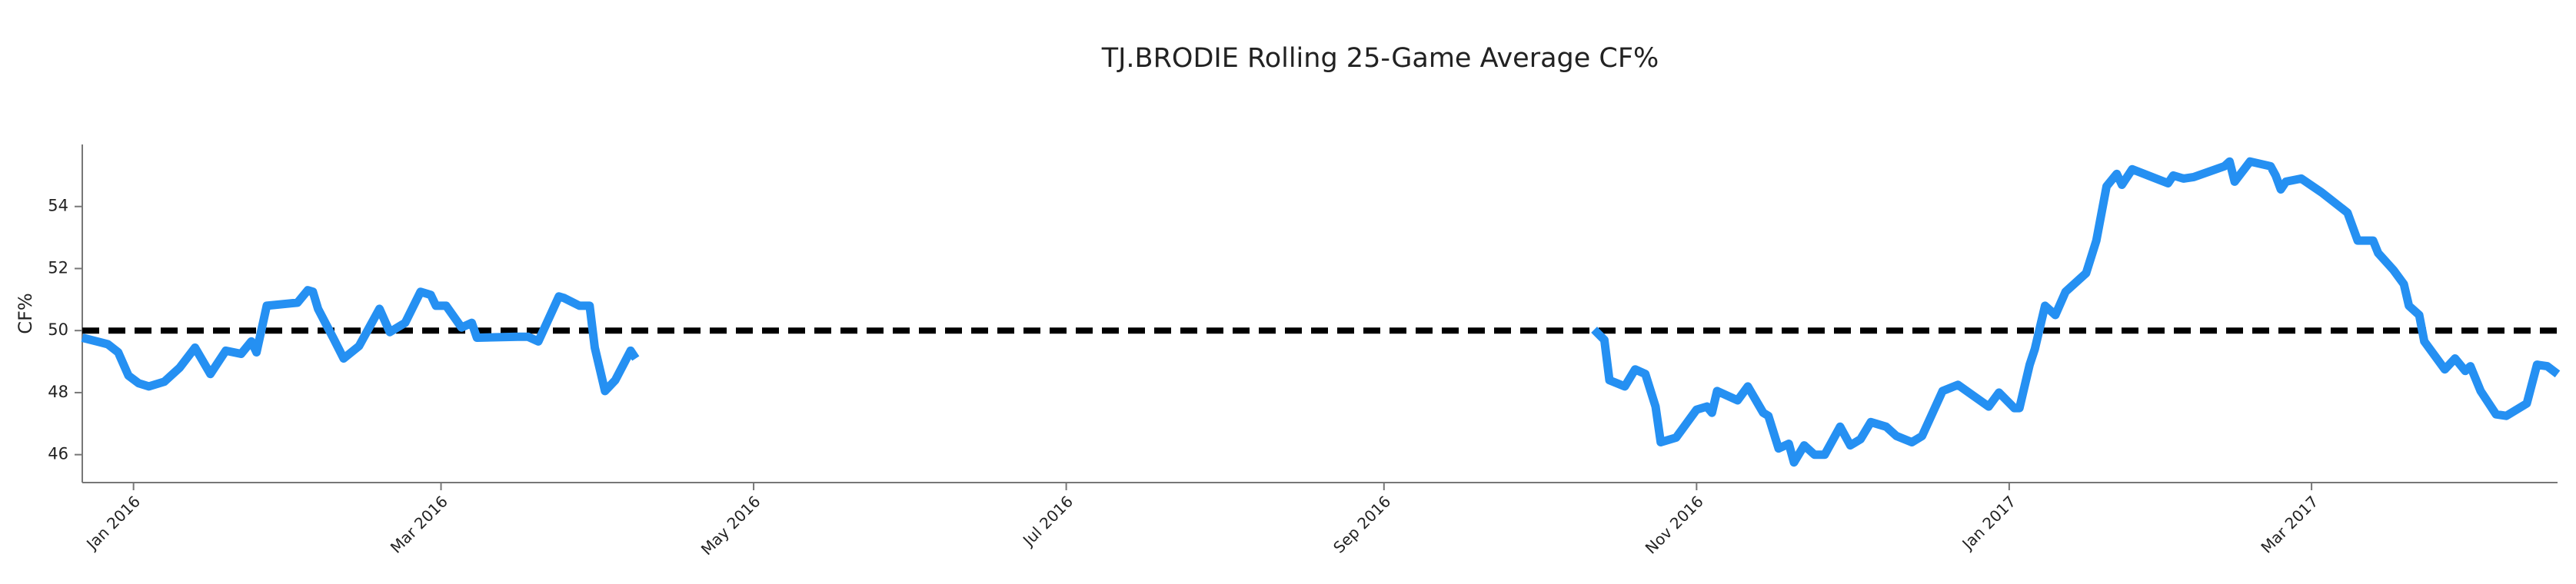  Describe the element at coordinates (58, 454) in the screenshot. I see `y-tick-label: 46` at that location.